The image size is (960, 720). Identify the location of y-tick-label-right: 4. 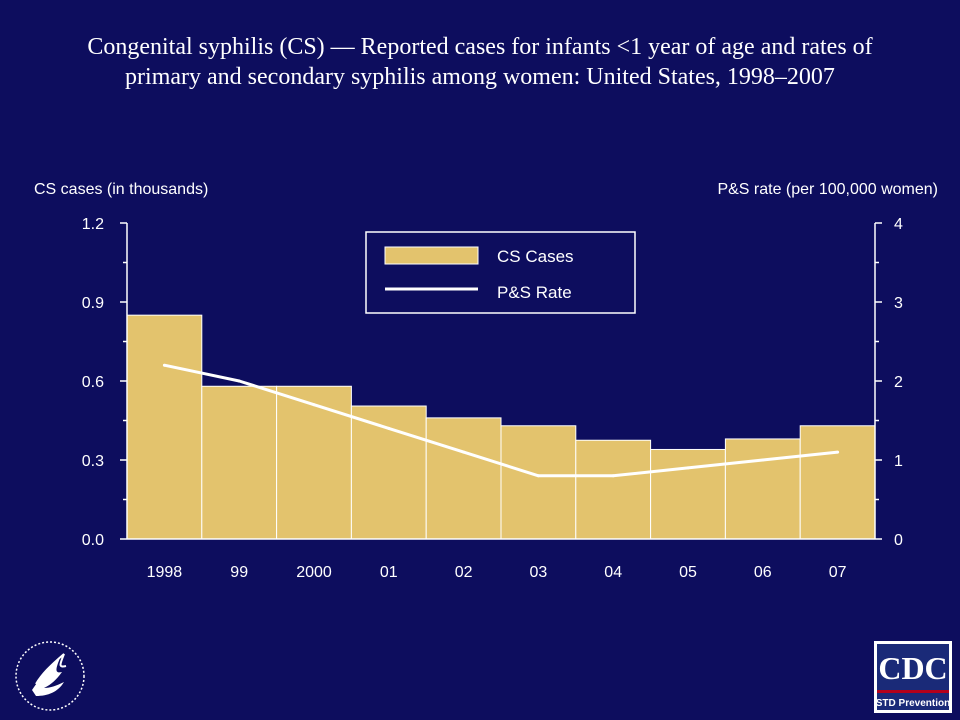
(898, 224).